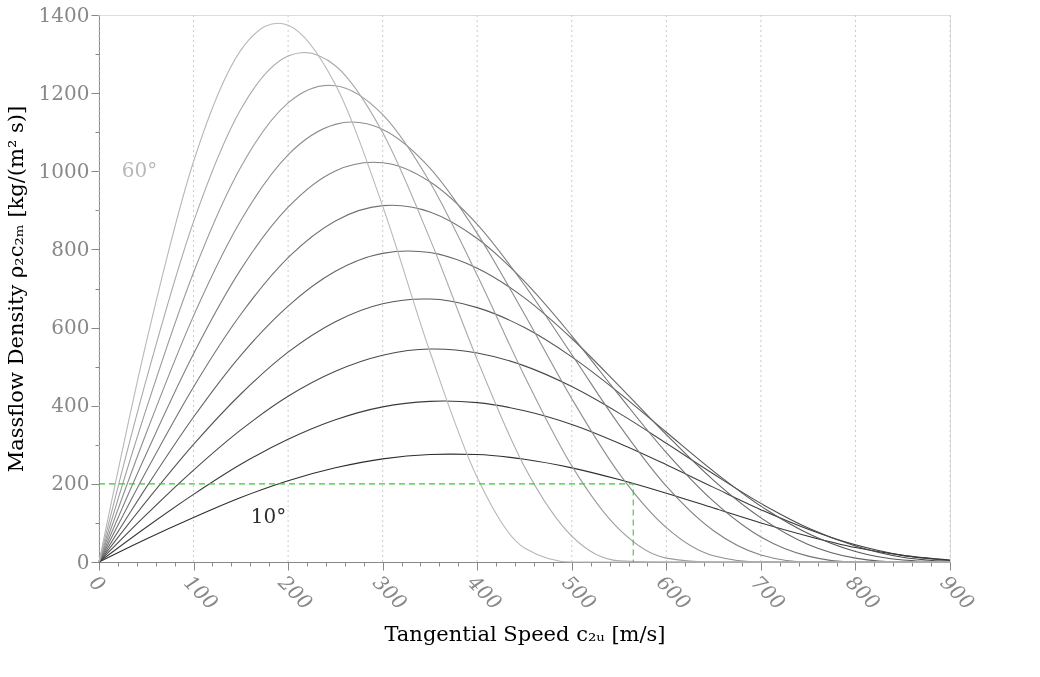  Describe the element at coordinates (485, 592) in the screenshot. I see `x-tick-label: 400` at that location.